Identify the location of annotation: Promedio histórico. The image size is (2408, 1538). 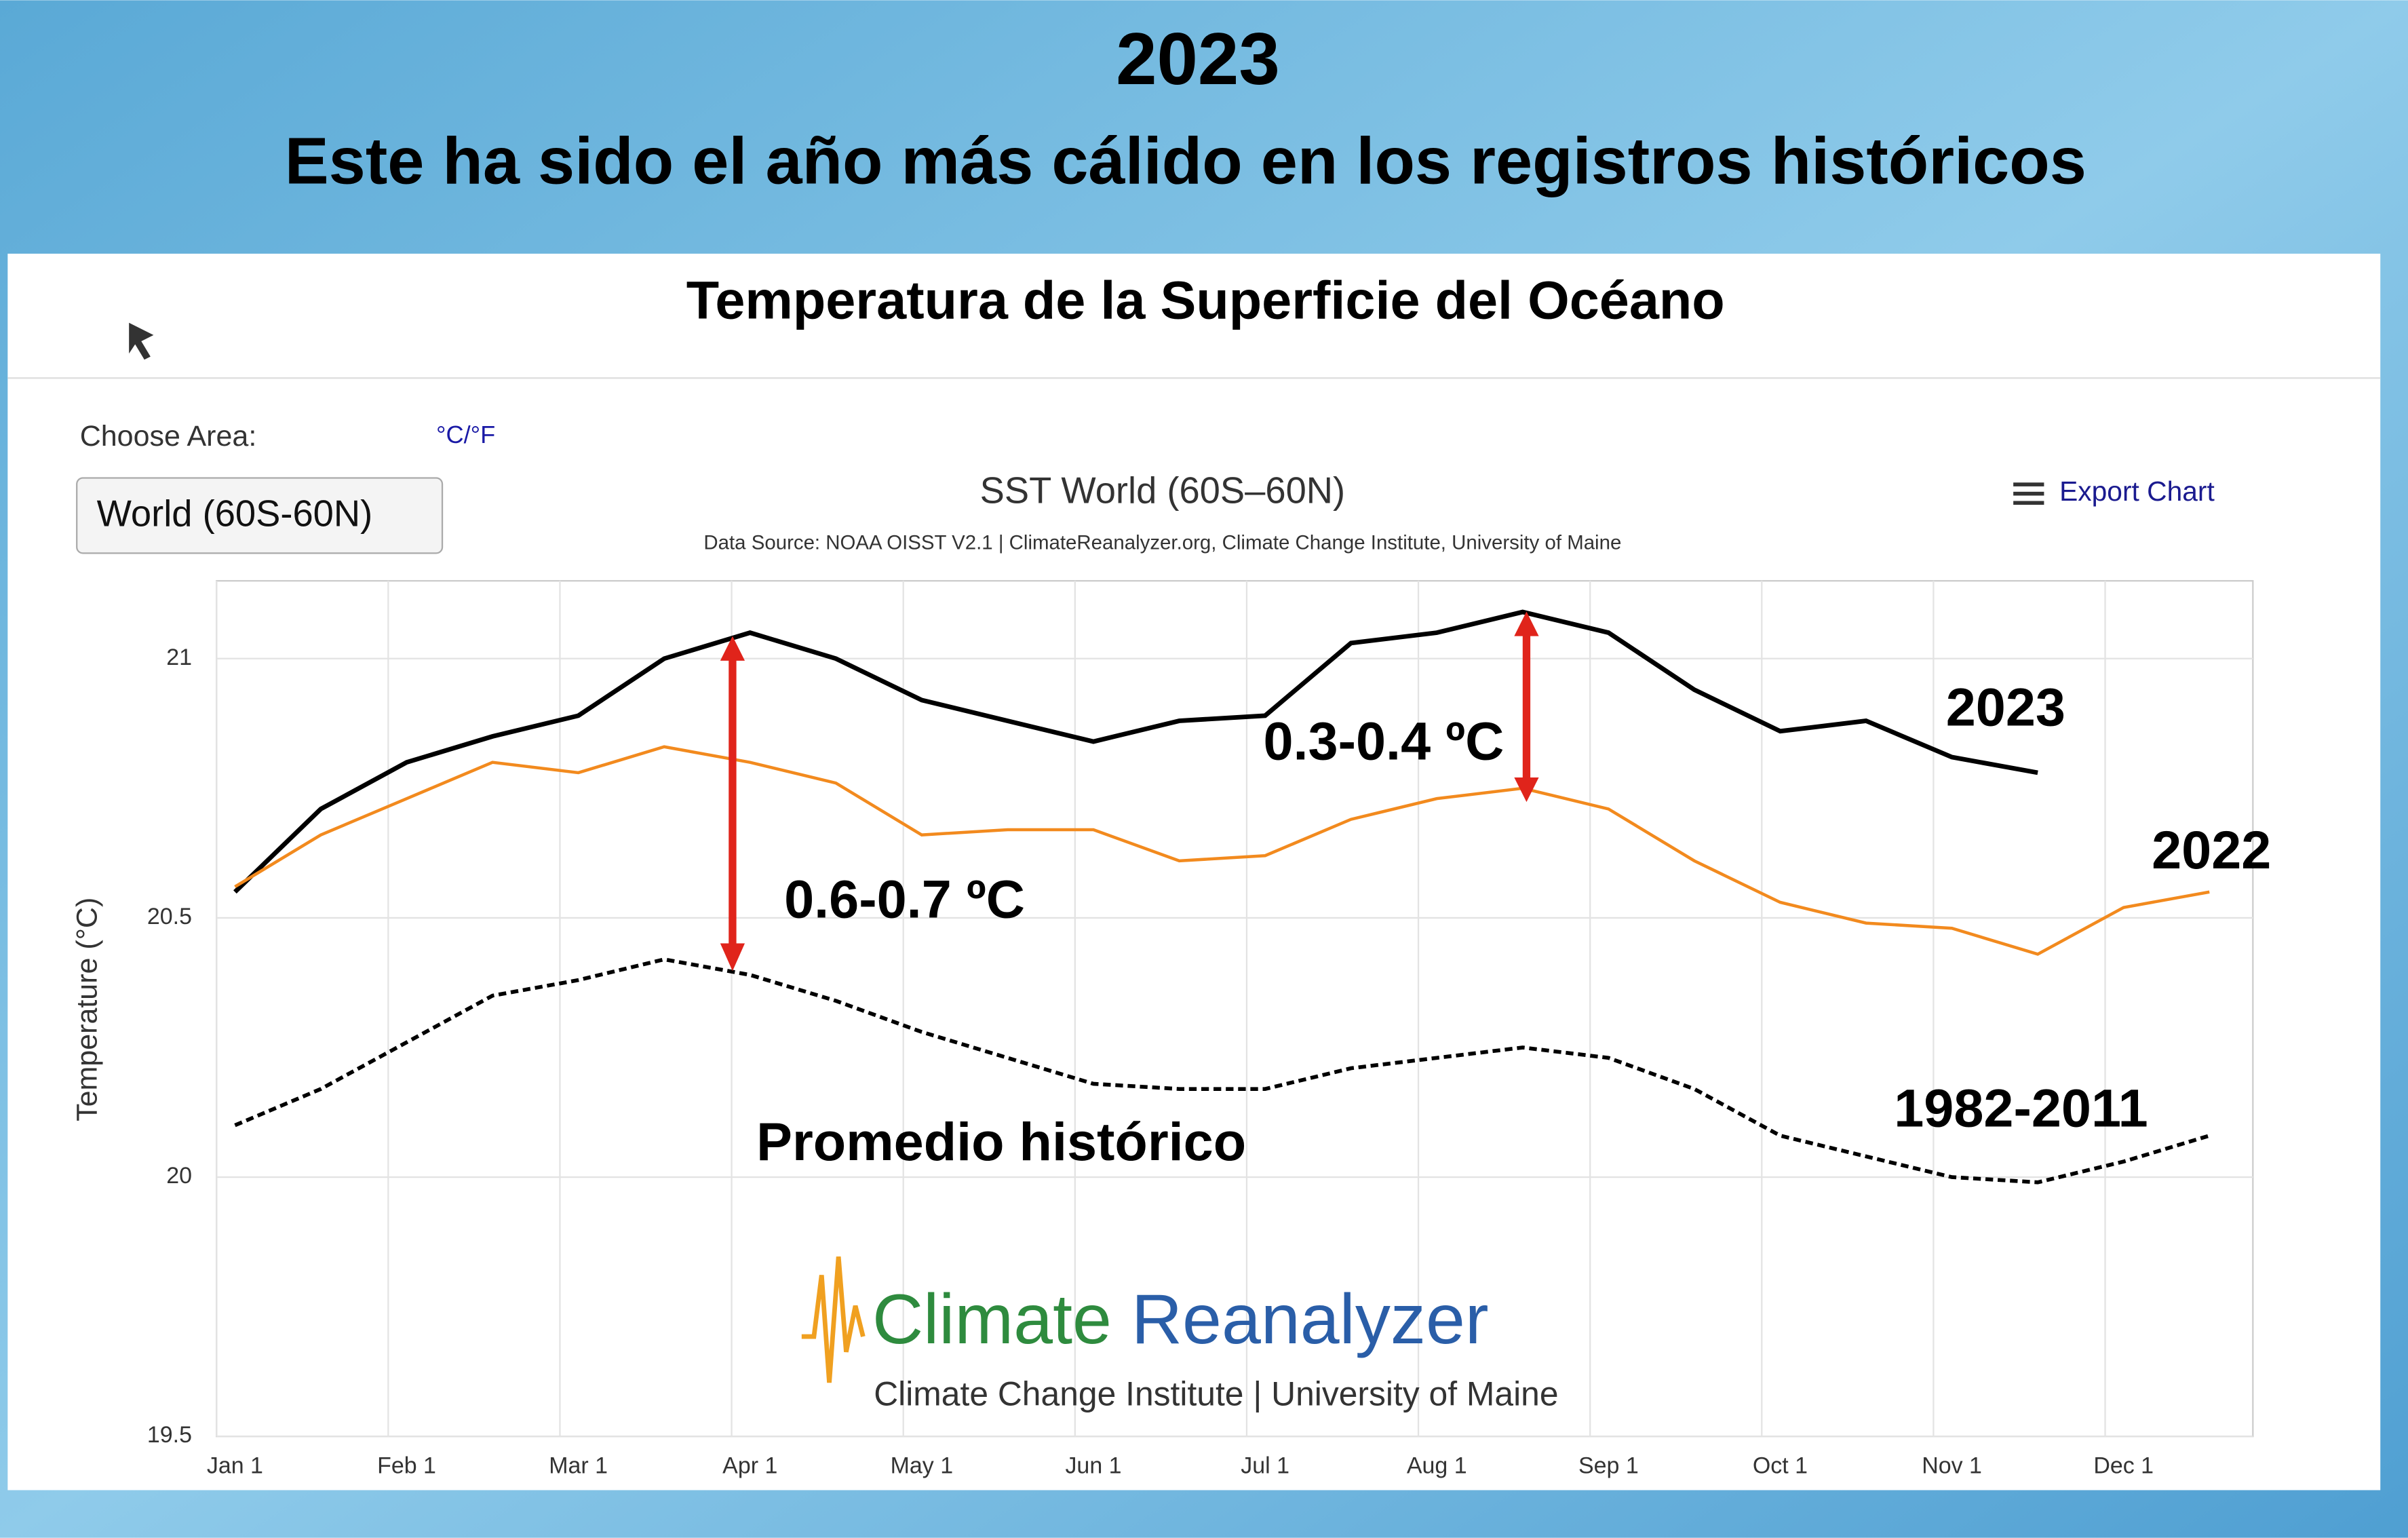
(1001, 1141).